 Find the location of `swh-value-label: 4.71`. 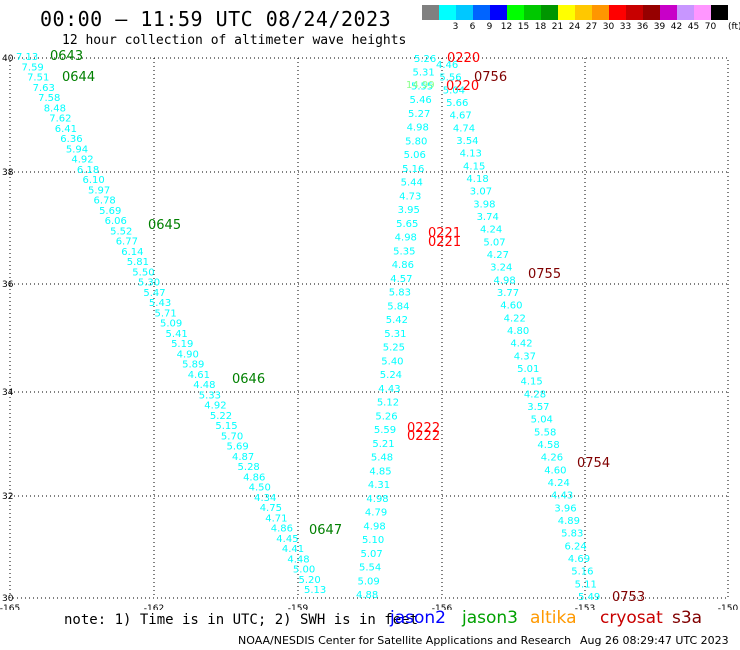

swh-value-label: 4.71 is located at coordinates (276, 518).